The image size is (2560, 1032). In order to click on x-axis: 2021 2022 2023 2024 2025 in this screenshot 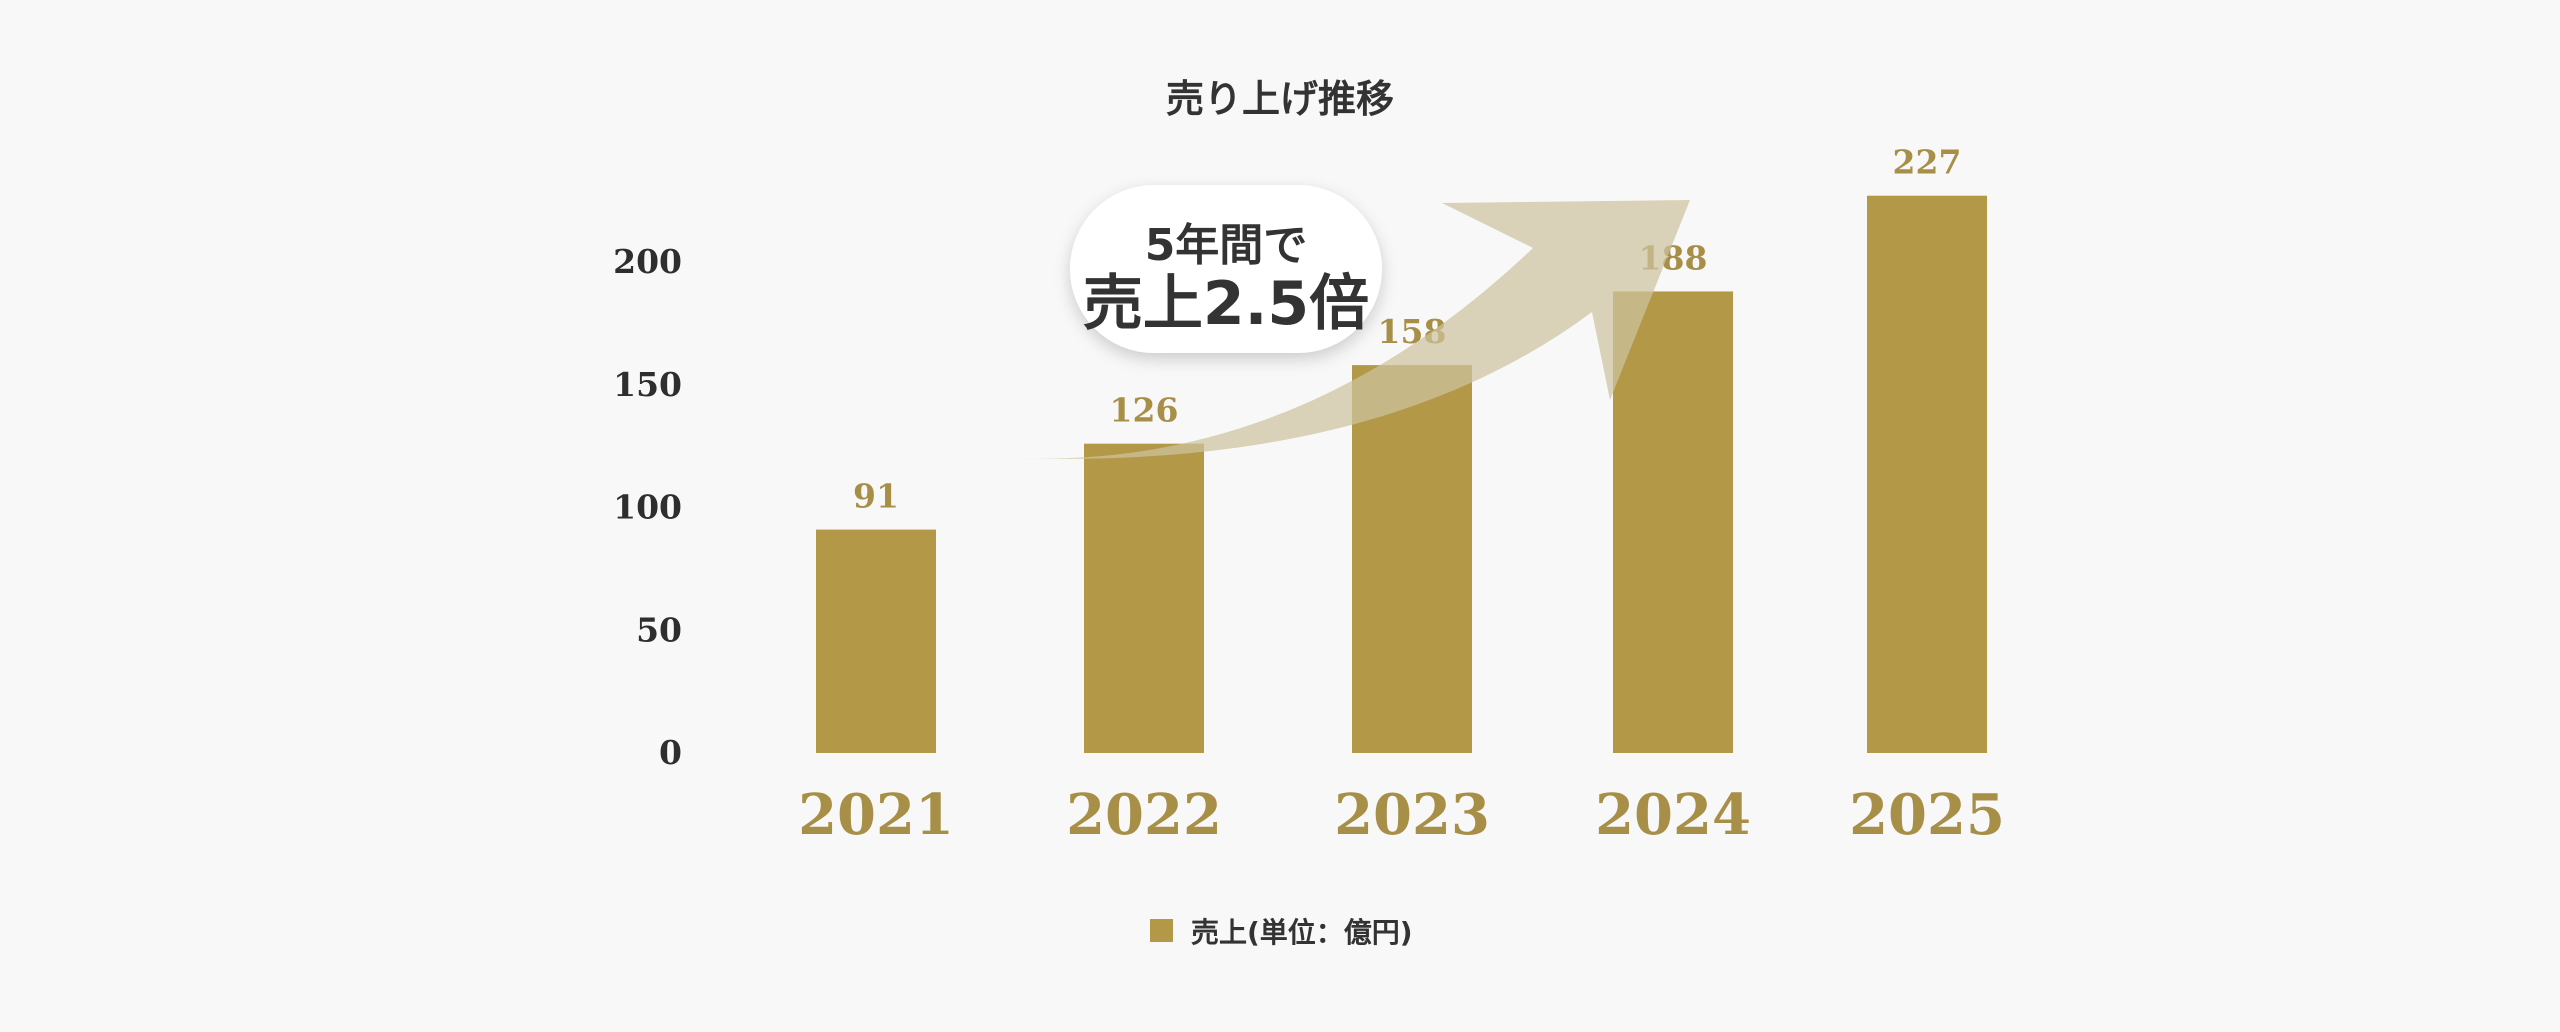, I will do `click(1401, 815)`.